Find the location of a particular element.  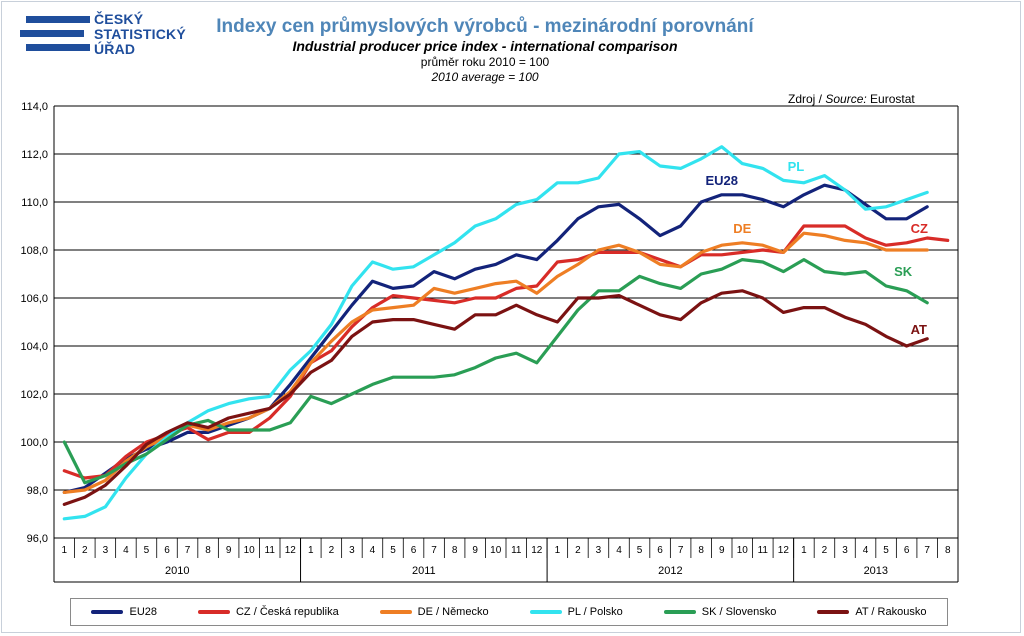

logo-line-3: ÚŘAD is located at coordinates (115, 49).